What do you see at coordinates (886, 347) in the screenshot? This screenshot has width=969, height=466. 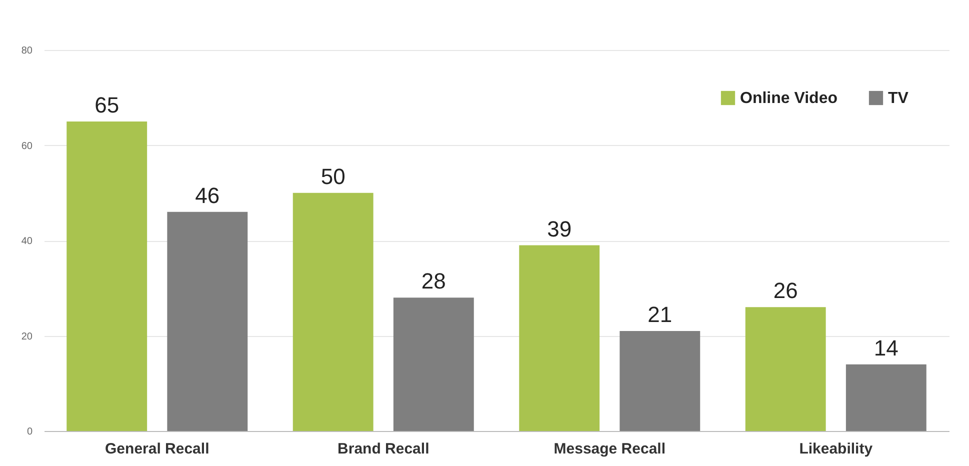 I see `data-label: 14` at bounding box center [886, 347].